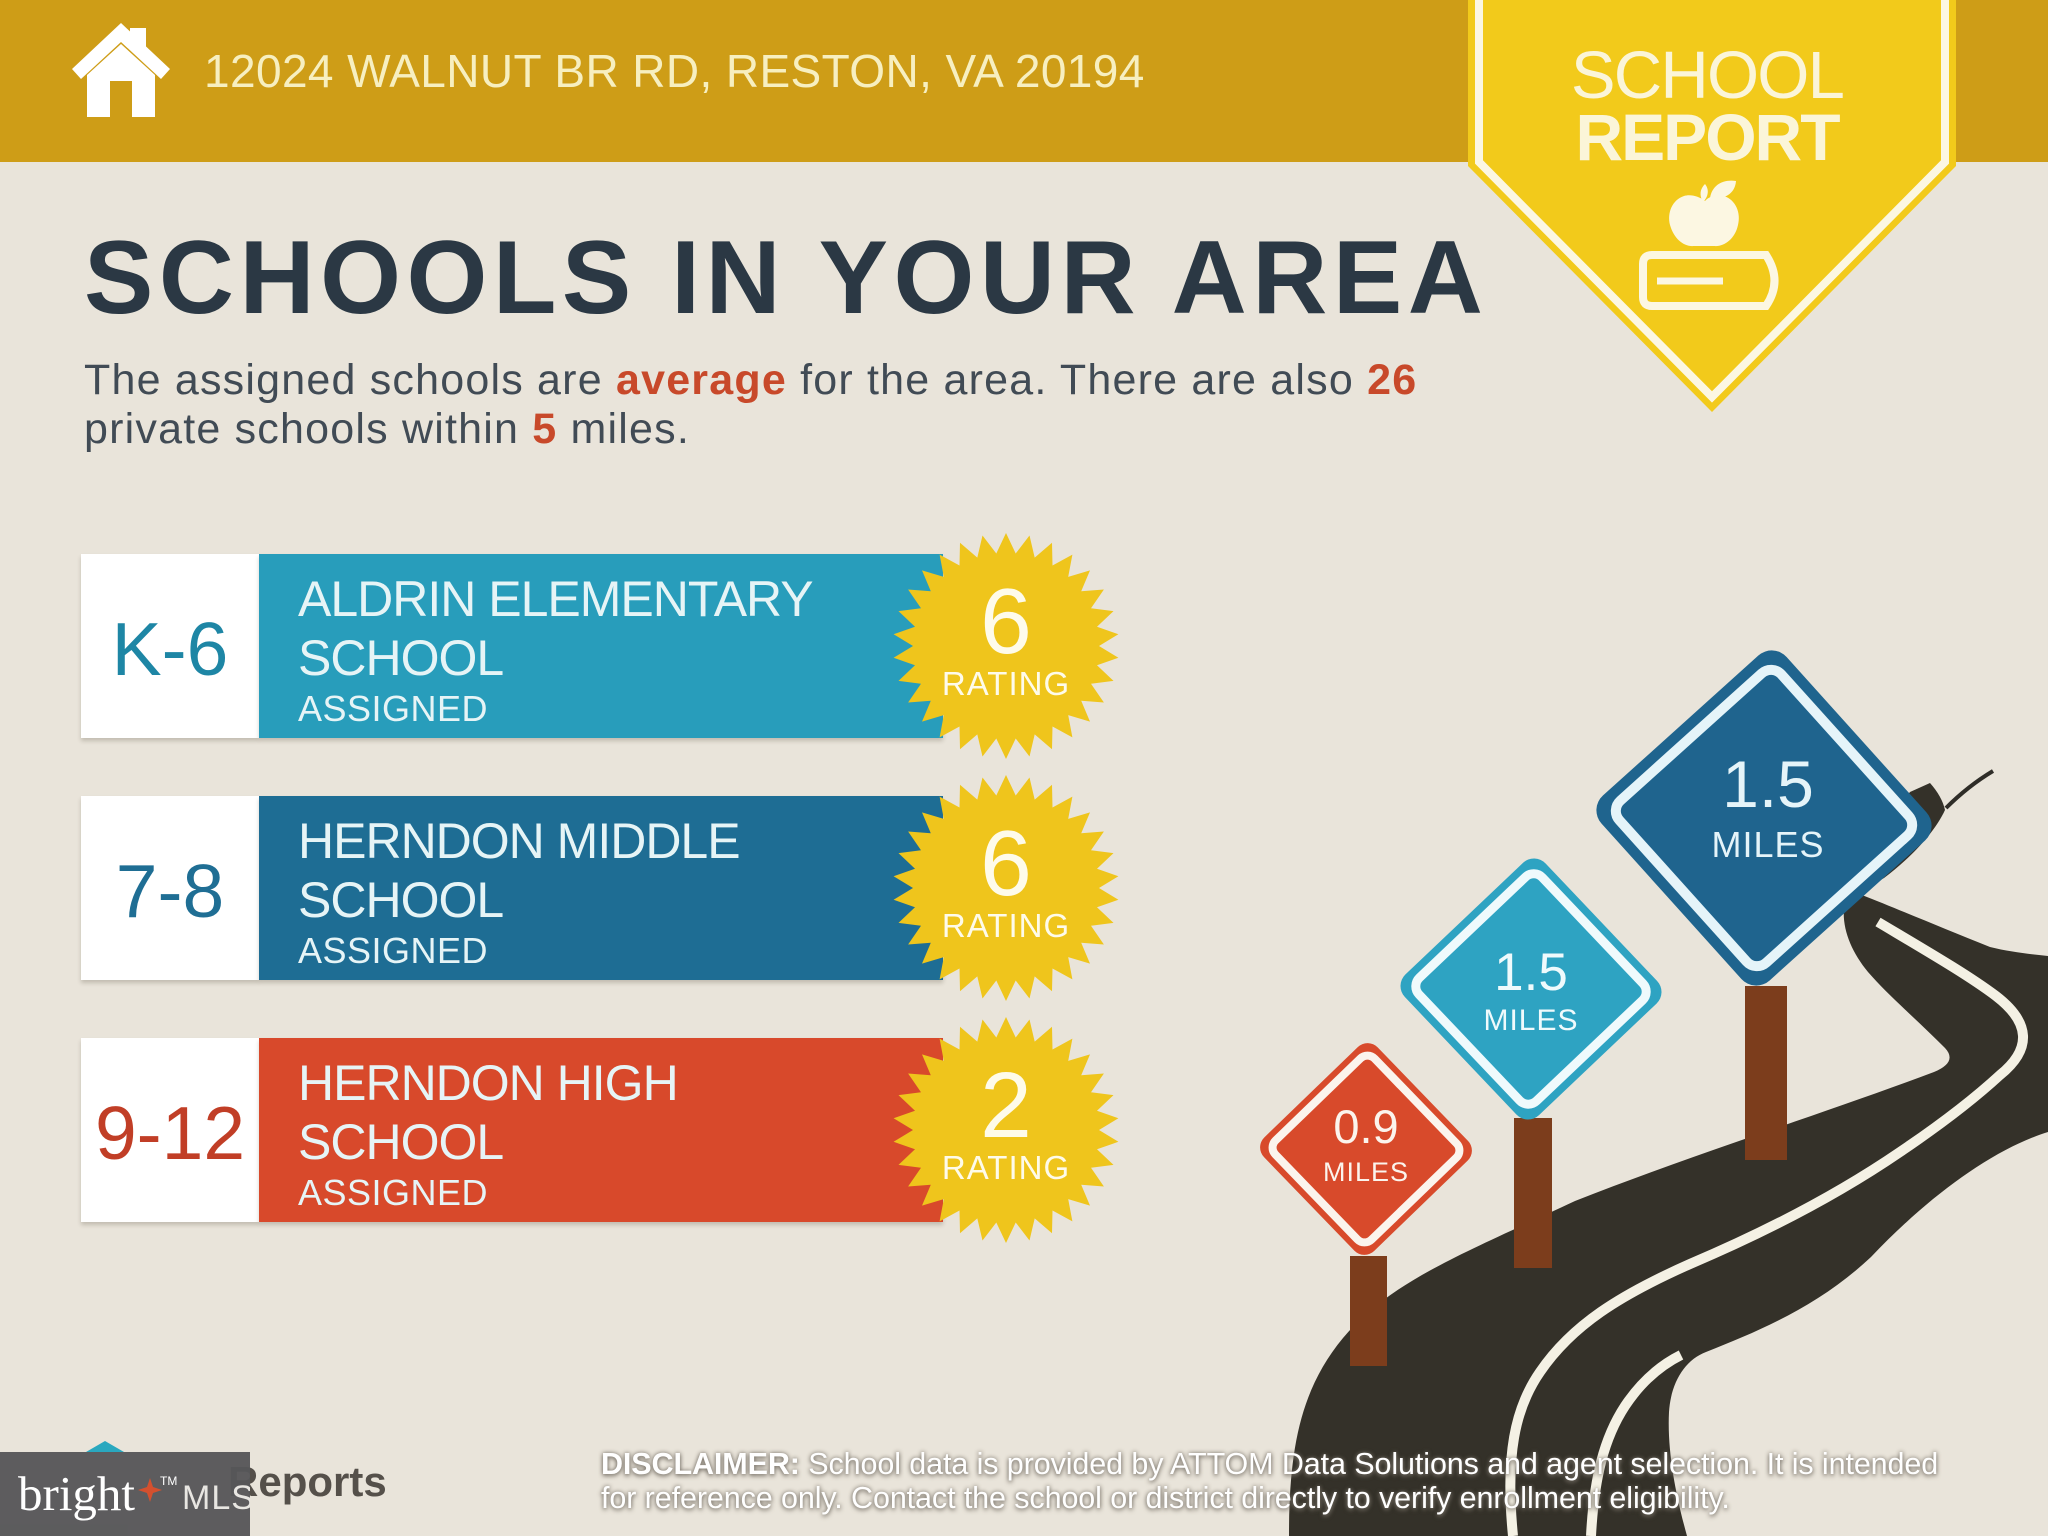 Image resolution: width=2048 pixels, height=1536 pixels. What do you see at coordinates (1365, 1126) in the screenshot?
I see `svg-text: 0.9` at bounding box center [1365, 1126].